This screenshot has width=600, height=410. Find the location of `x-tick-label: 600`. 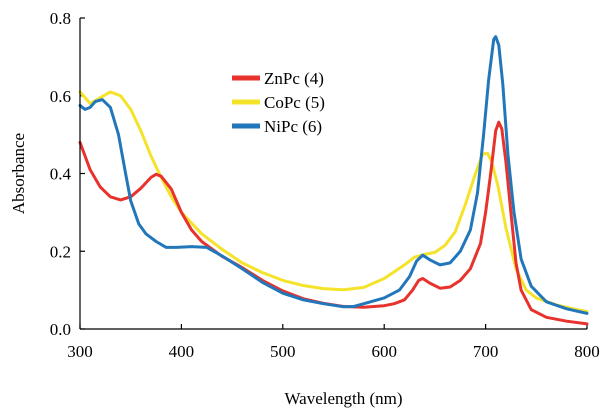

x-tick-label: 600 is located at coordinates (384, 351).